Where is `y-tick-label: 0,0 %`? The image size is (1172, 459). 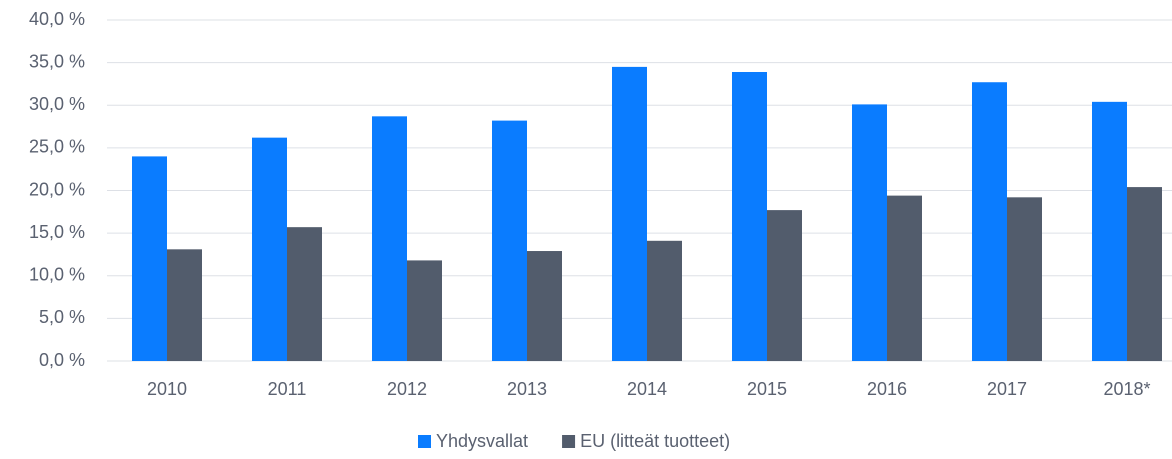 y-tick-label: 0,0 % is located at coordinates (62, 360).